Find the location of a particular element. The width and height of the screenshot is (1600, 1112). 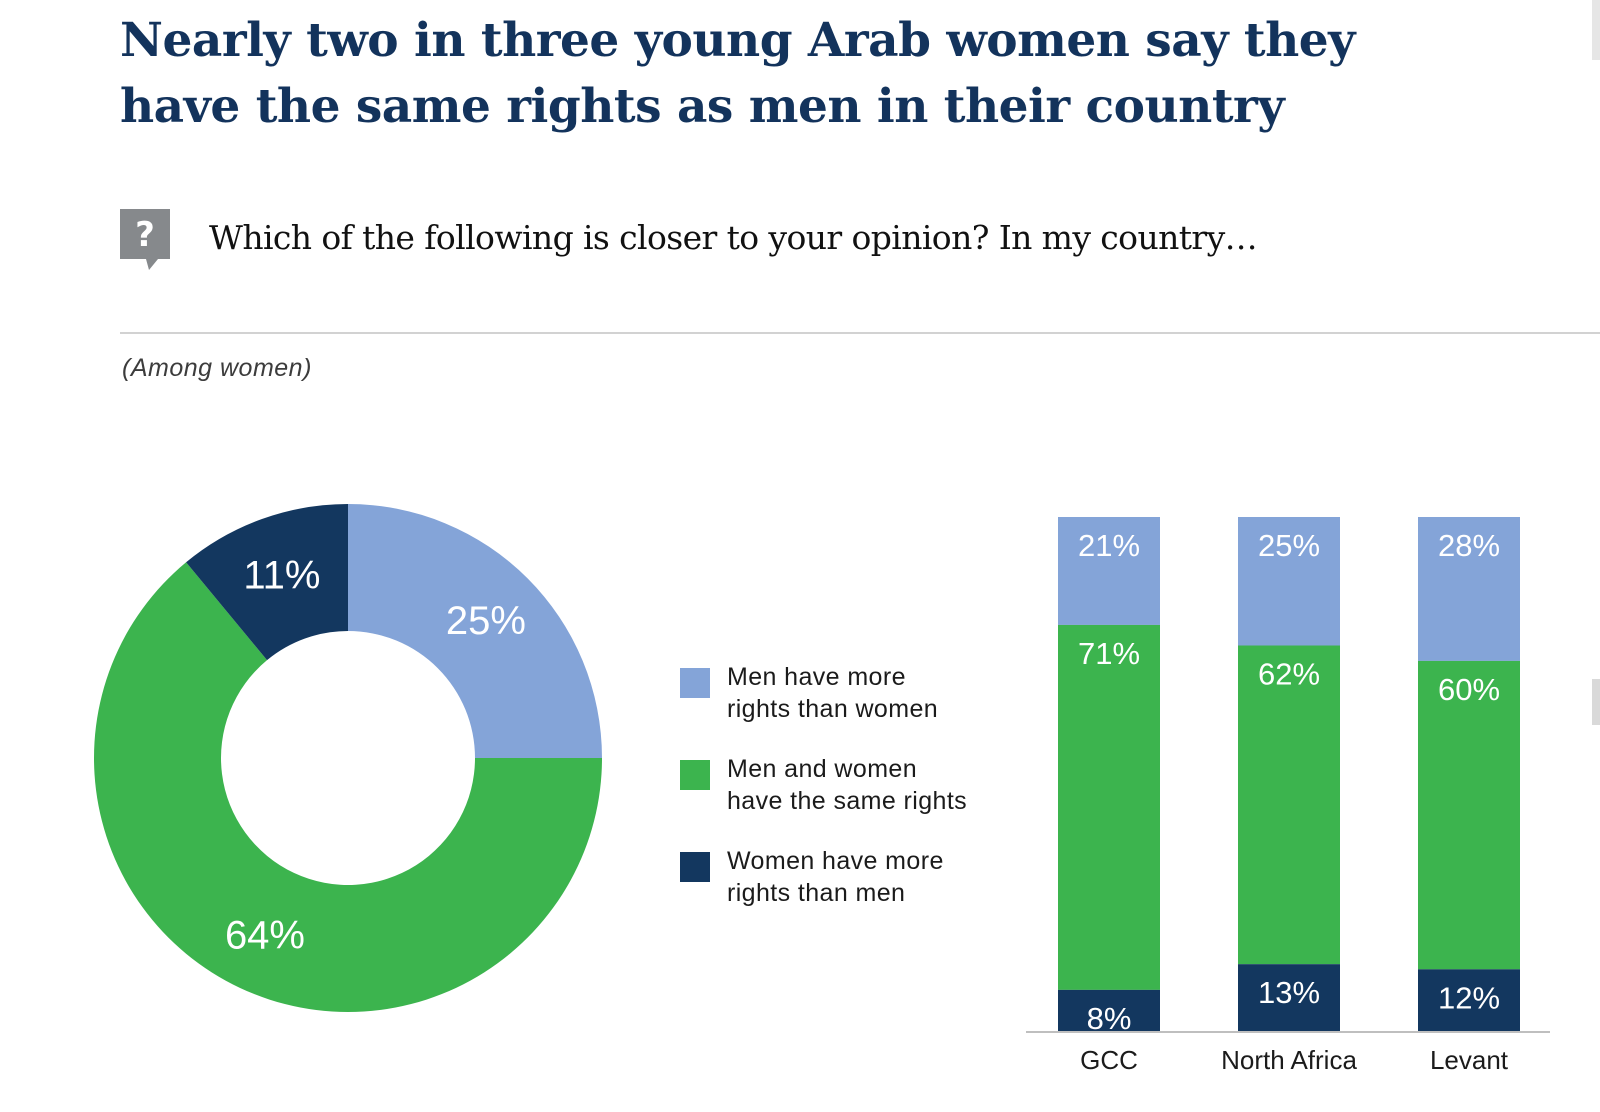

bar-value-label: 60% is located at coordinates (1469, 689).